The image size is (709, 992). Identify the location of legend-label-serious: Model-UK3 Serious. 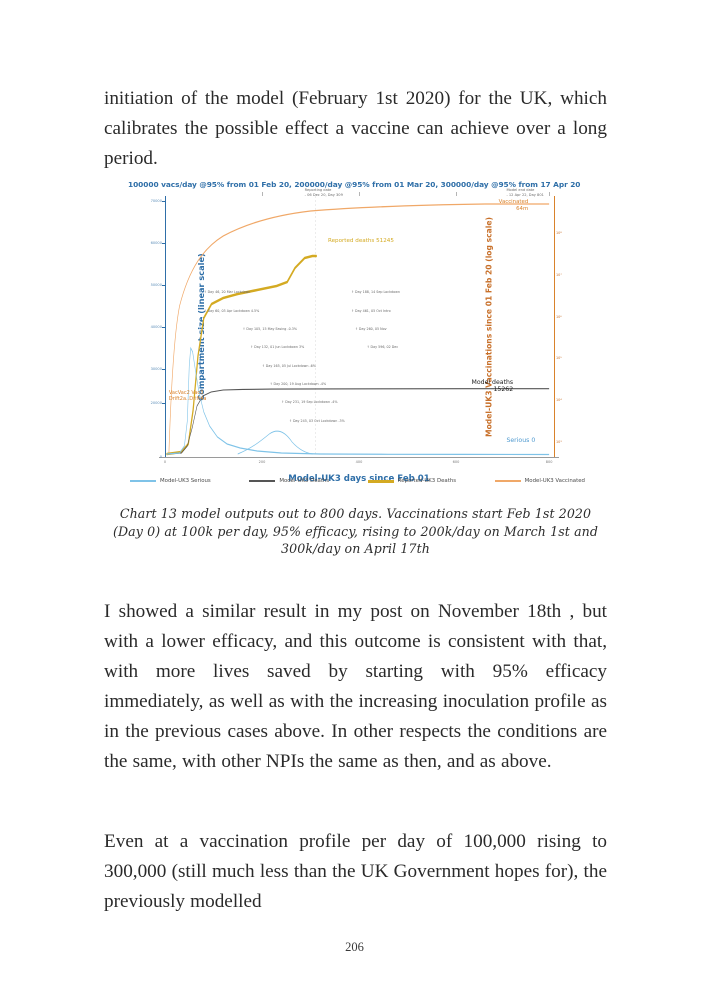
(185, 481).